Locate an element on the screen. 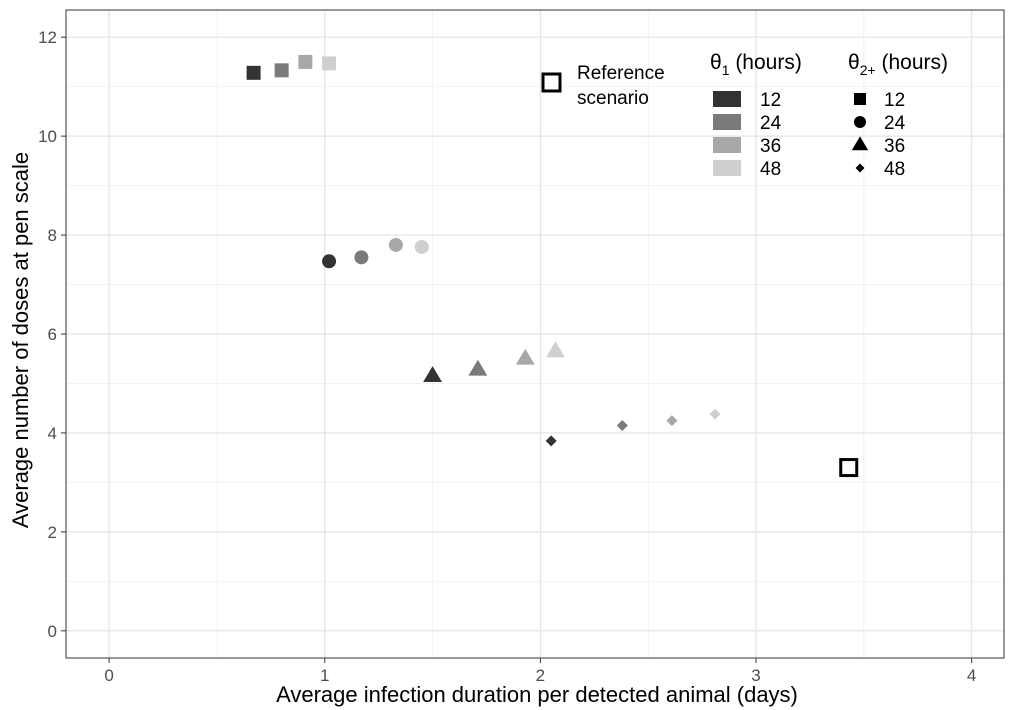  reference-legend-line2: scenario is located at coordinates (613, 98).